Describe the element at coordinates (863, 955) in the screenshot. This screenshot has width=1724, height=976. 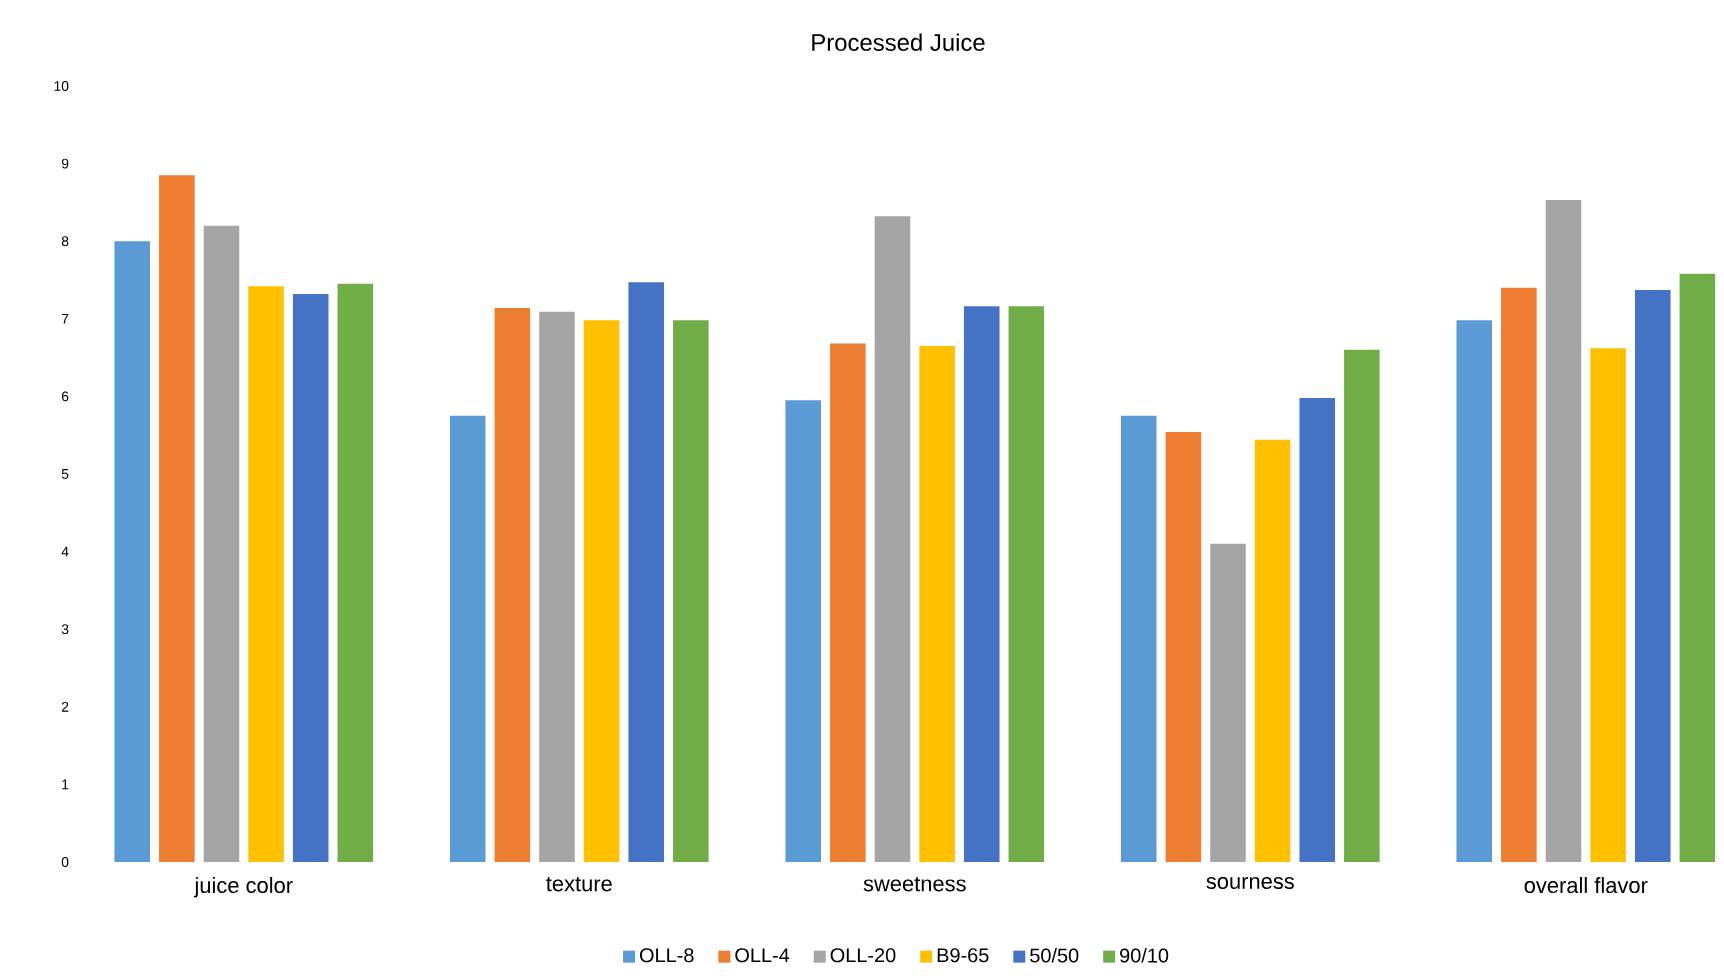
I see `legend-label: OLL-20` at that location.